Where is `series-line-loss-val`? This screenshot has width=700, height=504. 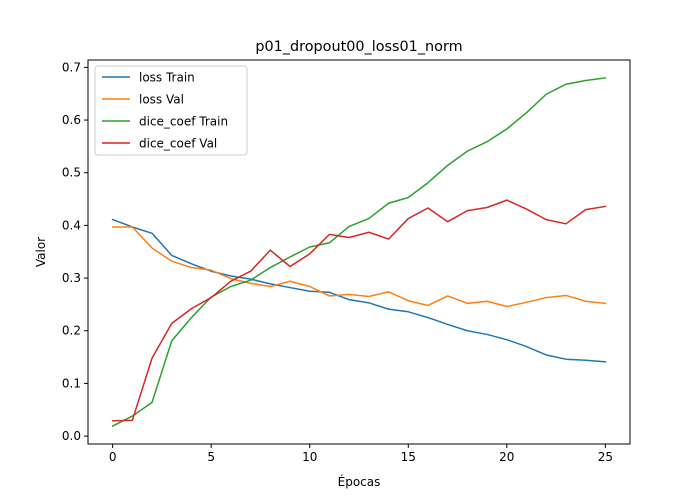 series-line-loss-val is located at coordinates (359, 267).